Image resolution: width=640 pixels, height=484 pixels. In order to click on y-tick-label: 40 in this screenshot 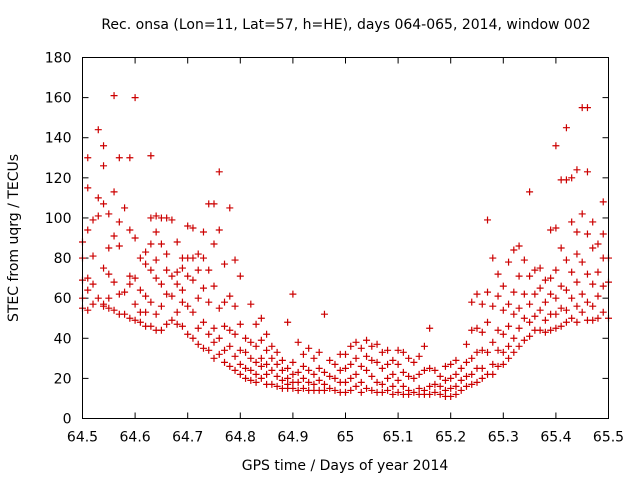, I will do `click(63, 339)`.